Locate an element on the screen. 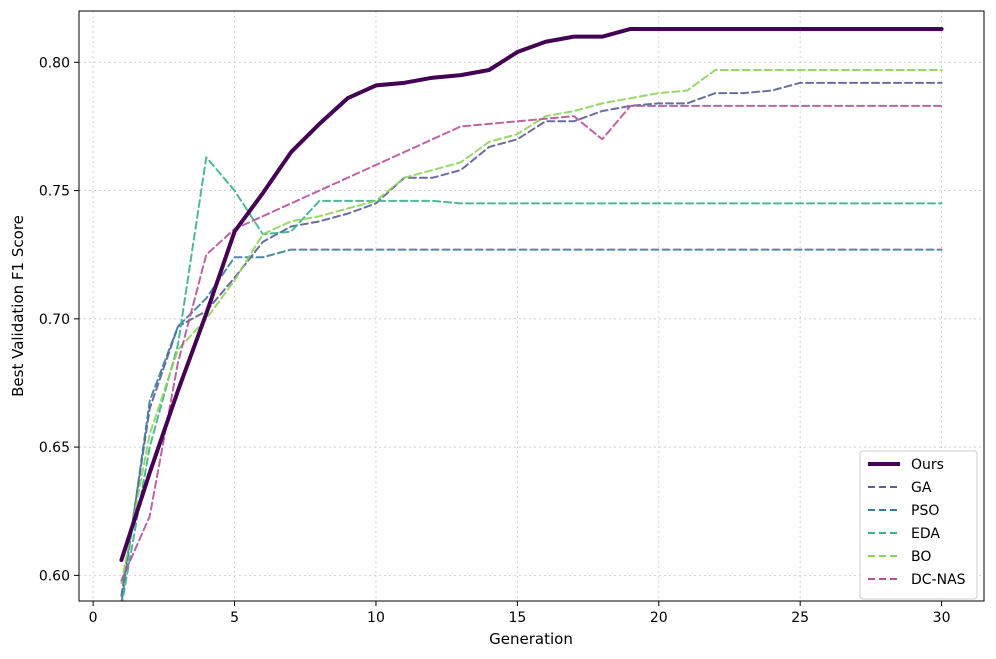  legend-box is located at coordinates (918, 525).